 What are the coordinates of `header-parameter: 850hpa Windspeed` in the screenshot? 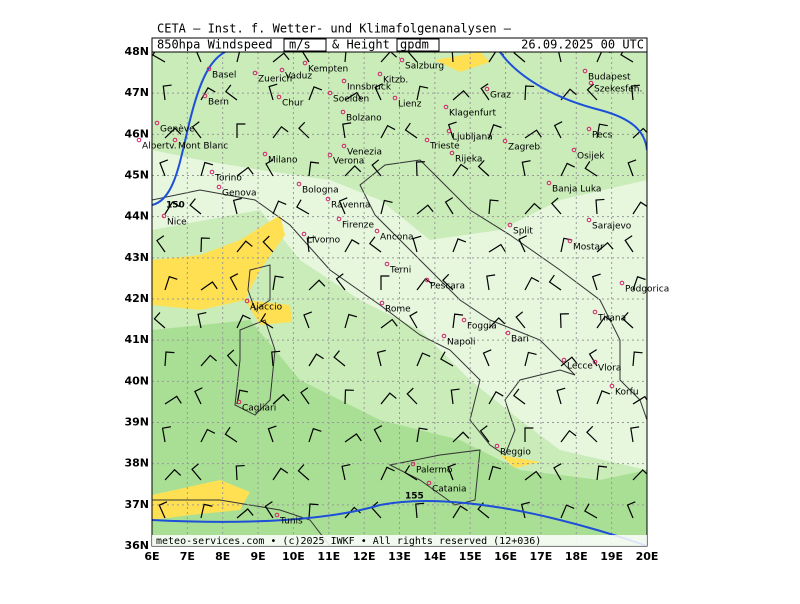 It's located at (215, 45).